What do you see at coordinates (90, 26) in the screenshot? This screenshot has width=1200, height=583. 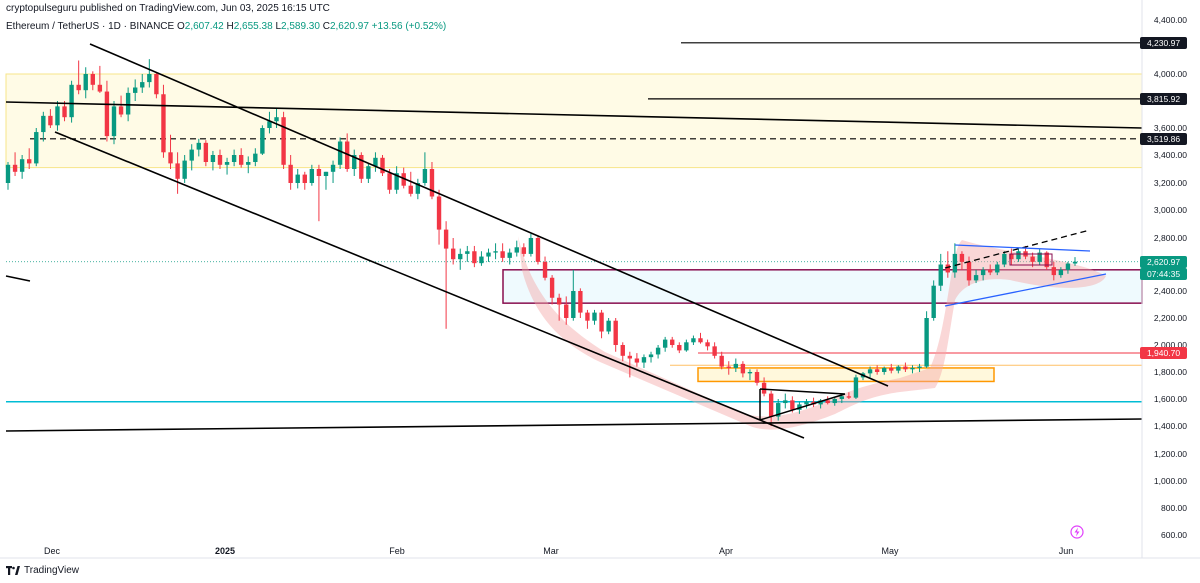 I see `symbol-name: Ethereum / TetherUS · 1D · BINANCE` at bounding box center [90, 26].